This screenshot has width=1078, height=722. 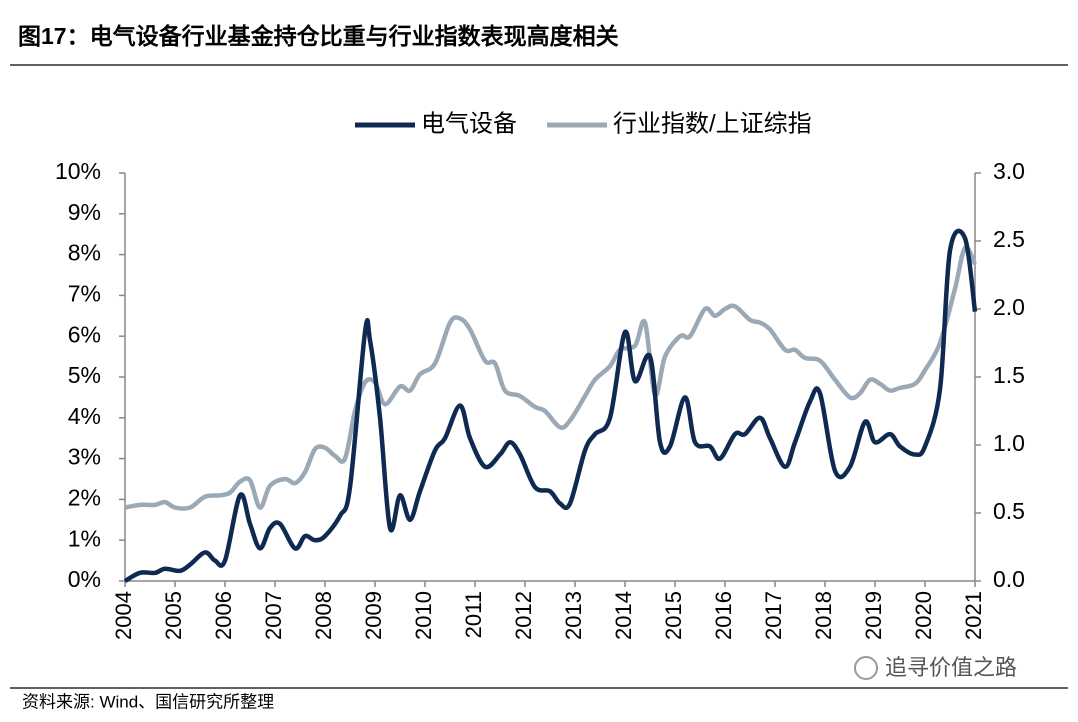 What do you see at coordinates (1009, 511) in the screenshot?
I see `y2-tick-label: 0.5` at bounding box center [1009, 511].